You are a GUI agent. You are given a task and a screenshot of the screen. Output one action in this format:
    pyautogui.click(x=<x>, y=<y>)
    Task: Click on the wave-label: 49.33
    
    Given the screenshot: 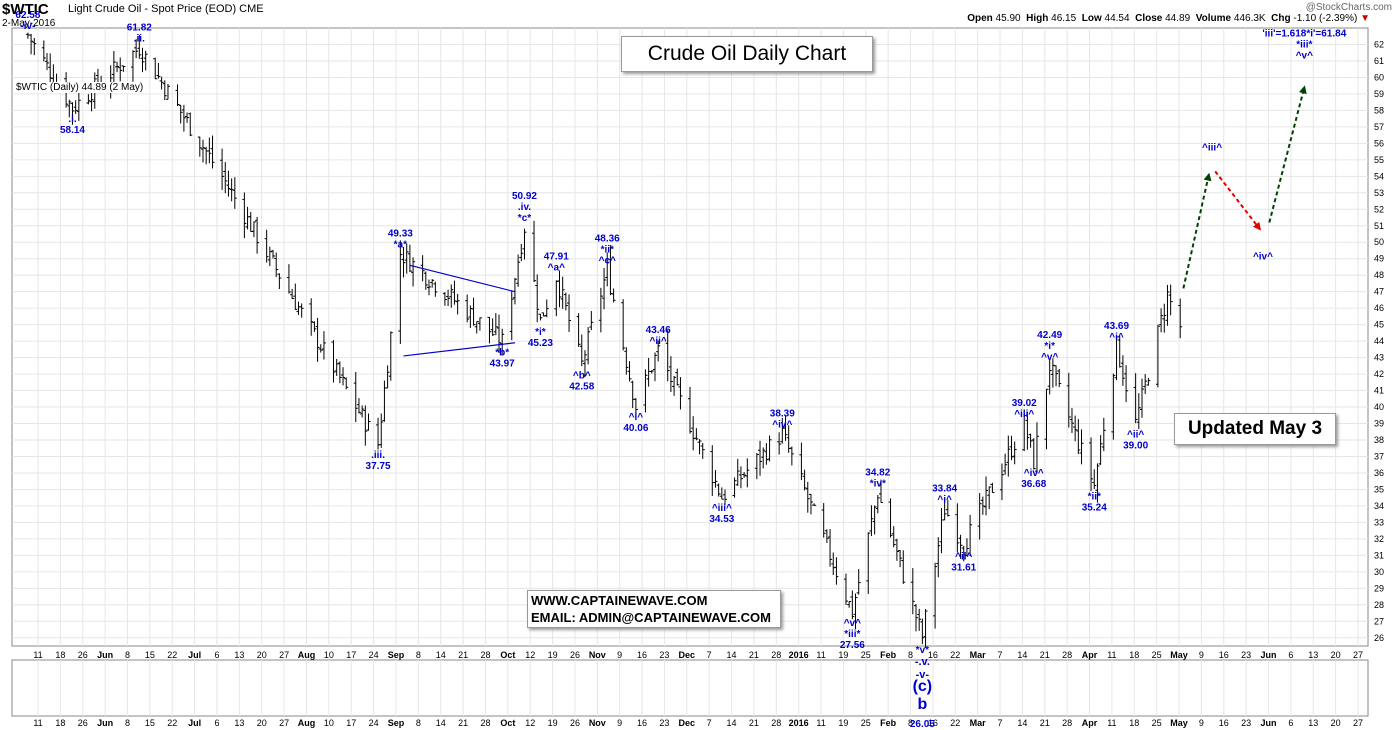 What is the action you would take?
    pyautogui.click(x=400, y=233)
    